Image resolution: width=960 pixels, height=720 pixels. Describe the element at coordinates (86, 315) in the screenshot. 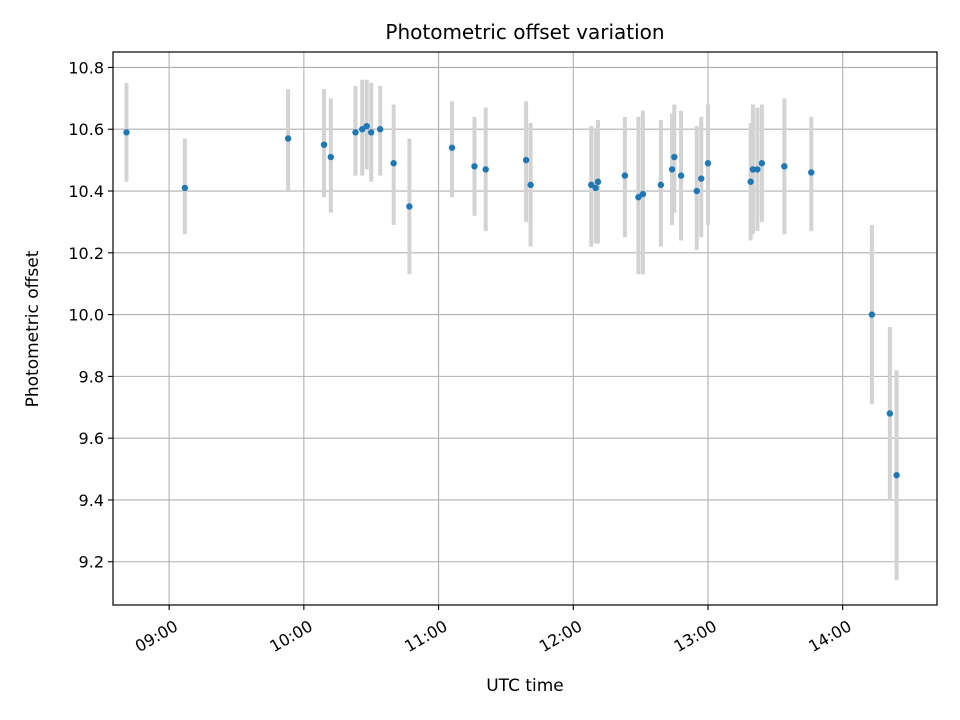

I see `y-tick-label-4: 10.0` at that location.